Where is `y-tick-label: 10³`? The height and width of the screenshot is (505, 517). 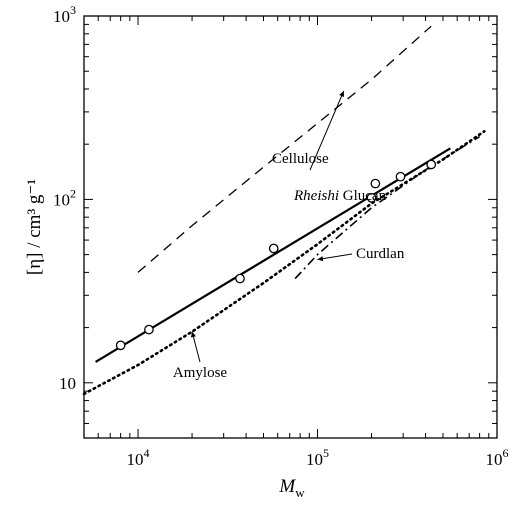 y-tick-label: 10³ is located at coordinates (64, 14).